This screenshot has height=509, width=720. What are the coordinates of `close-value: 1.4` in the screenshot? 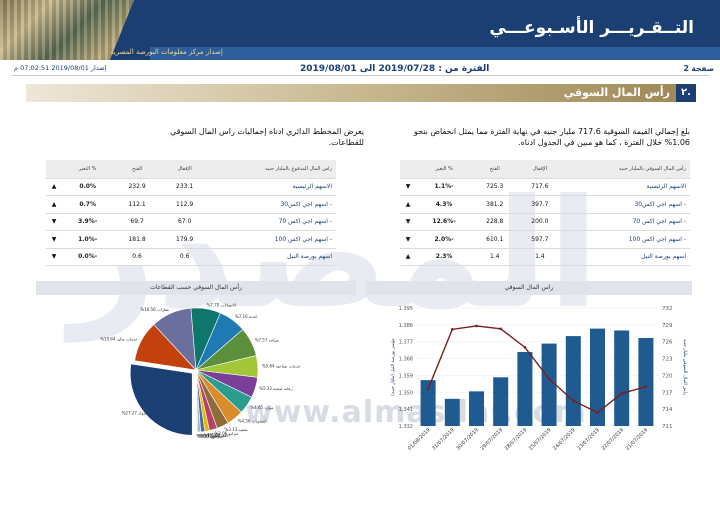 It's located at (540, 257).